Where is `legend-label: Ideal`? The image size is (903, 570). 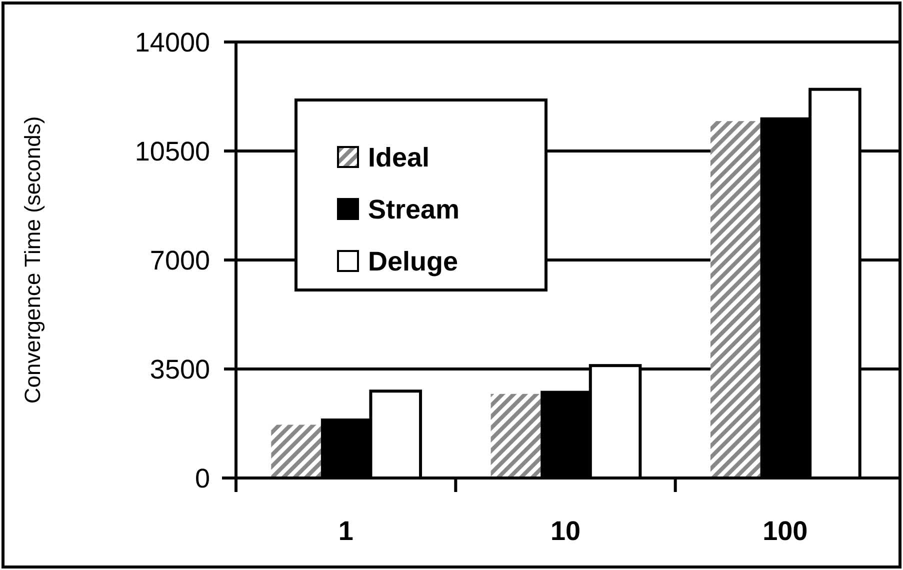 legend-label: Ideal is located at coordinates (399, 157).